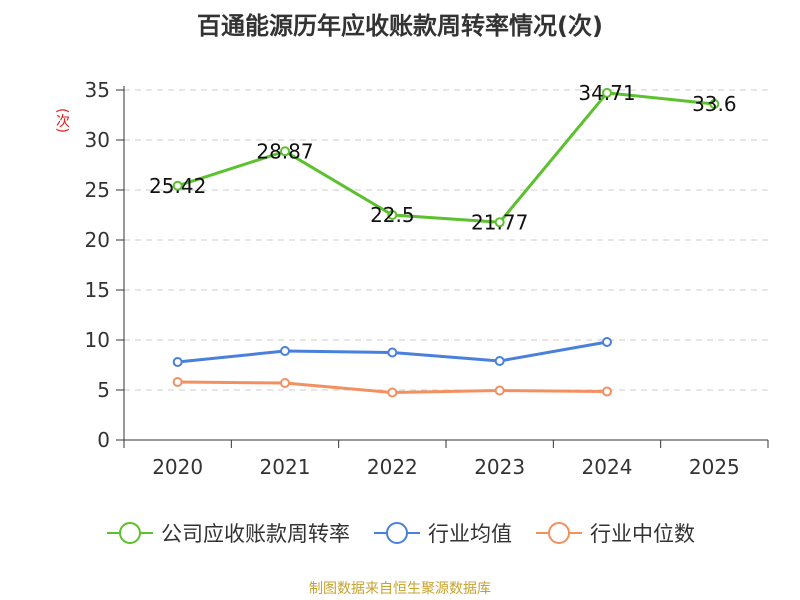  Describe the element at coordinates (97, 240) in the screenshot. I see `y-tick-label: 20` at that location.